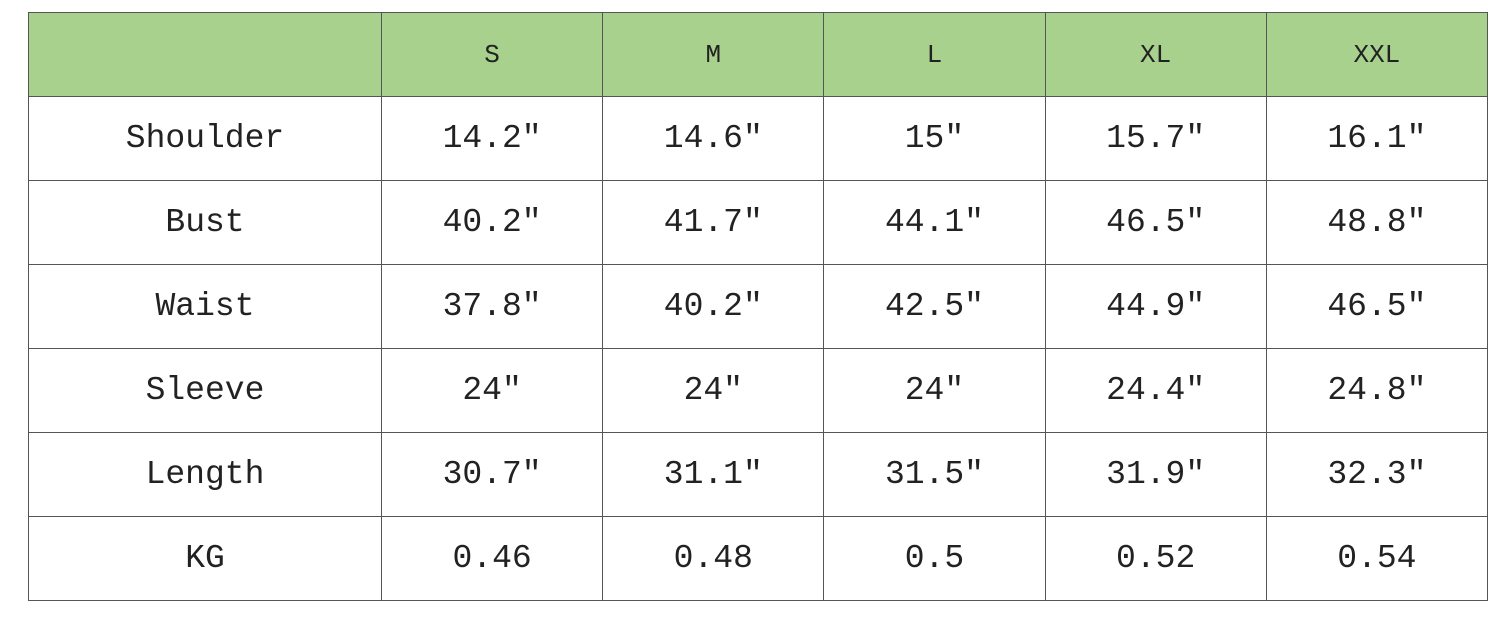 The height and width of the screenshot is (620, 1510). What do you see at coordinates (1155, 474) in the screenshot?
I see `table-cell: 31.9″` at bounding box center [1155, 474].